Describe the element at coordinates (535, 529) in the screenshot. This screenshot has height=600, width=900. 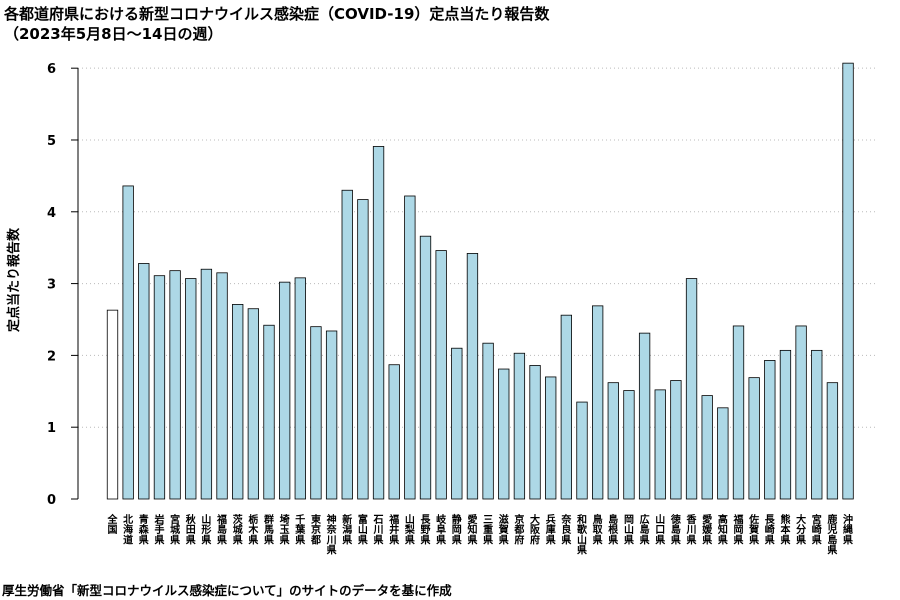
I see `x-tick-label: 大阪府` at that location.